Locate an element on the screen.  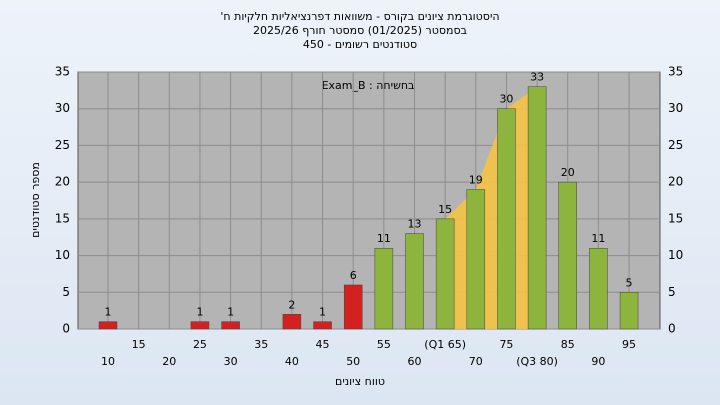
data-label: 15 is located at coordinates (445, 209).